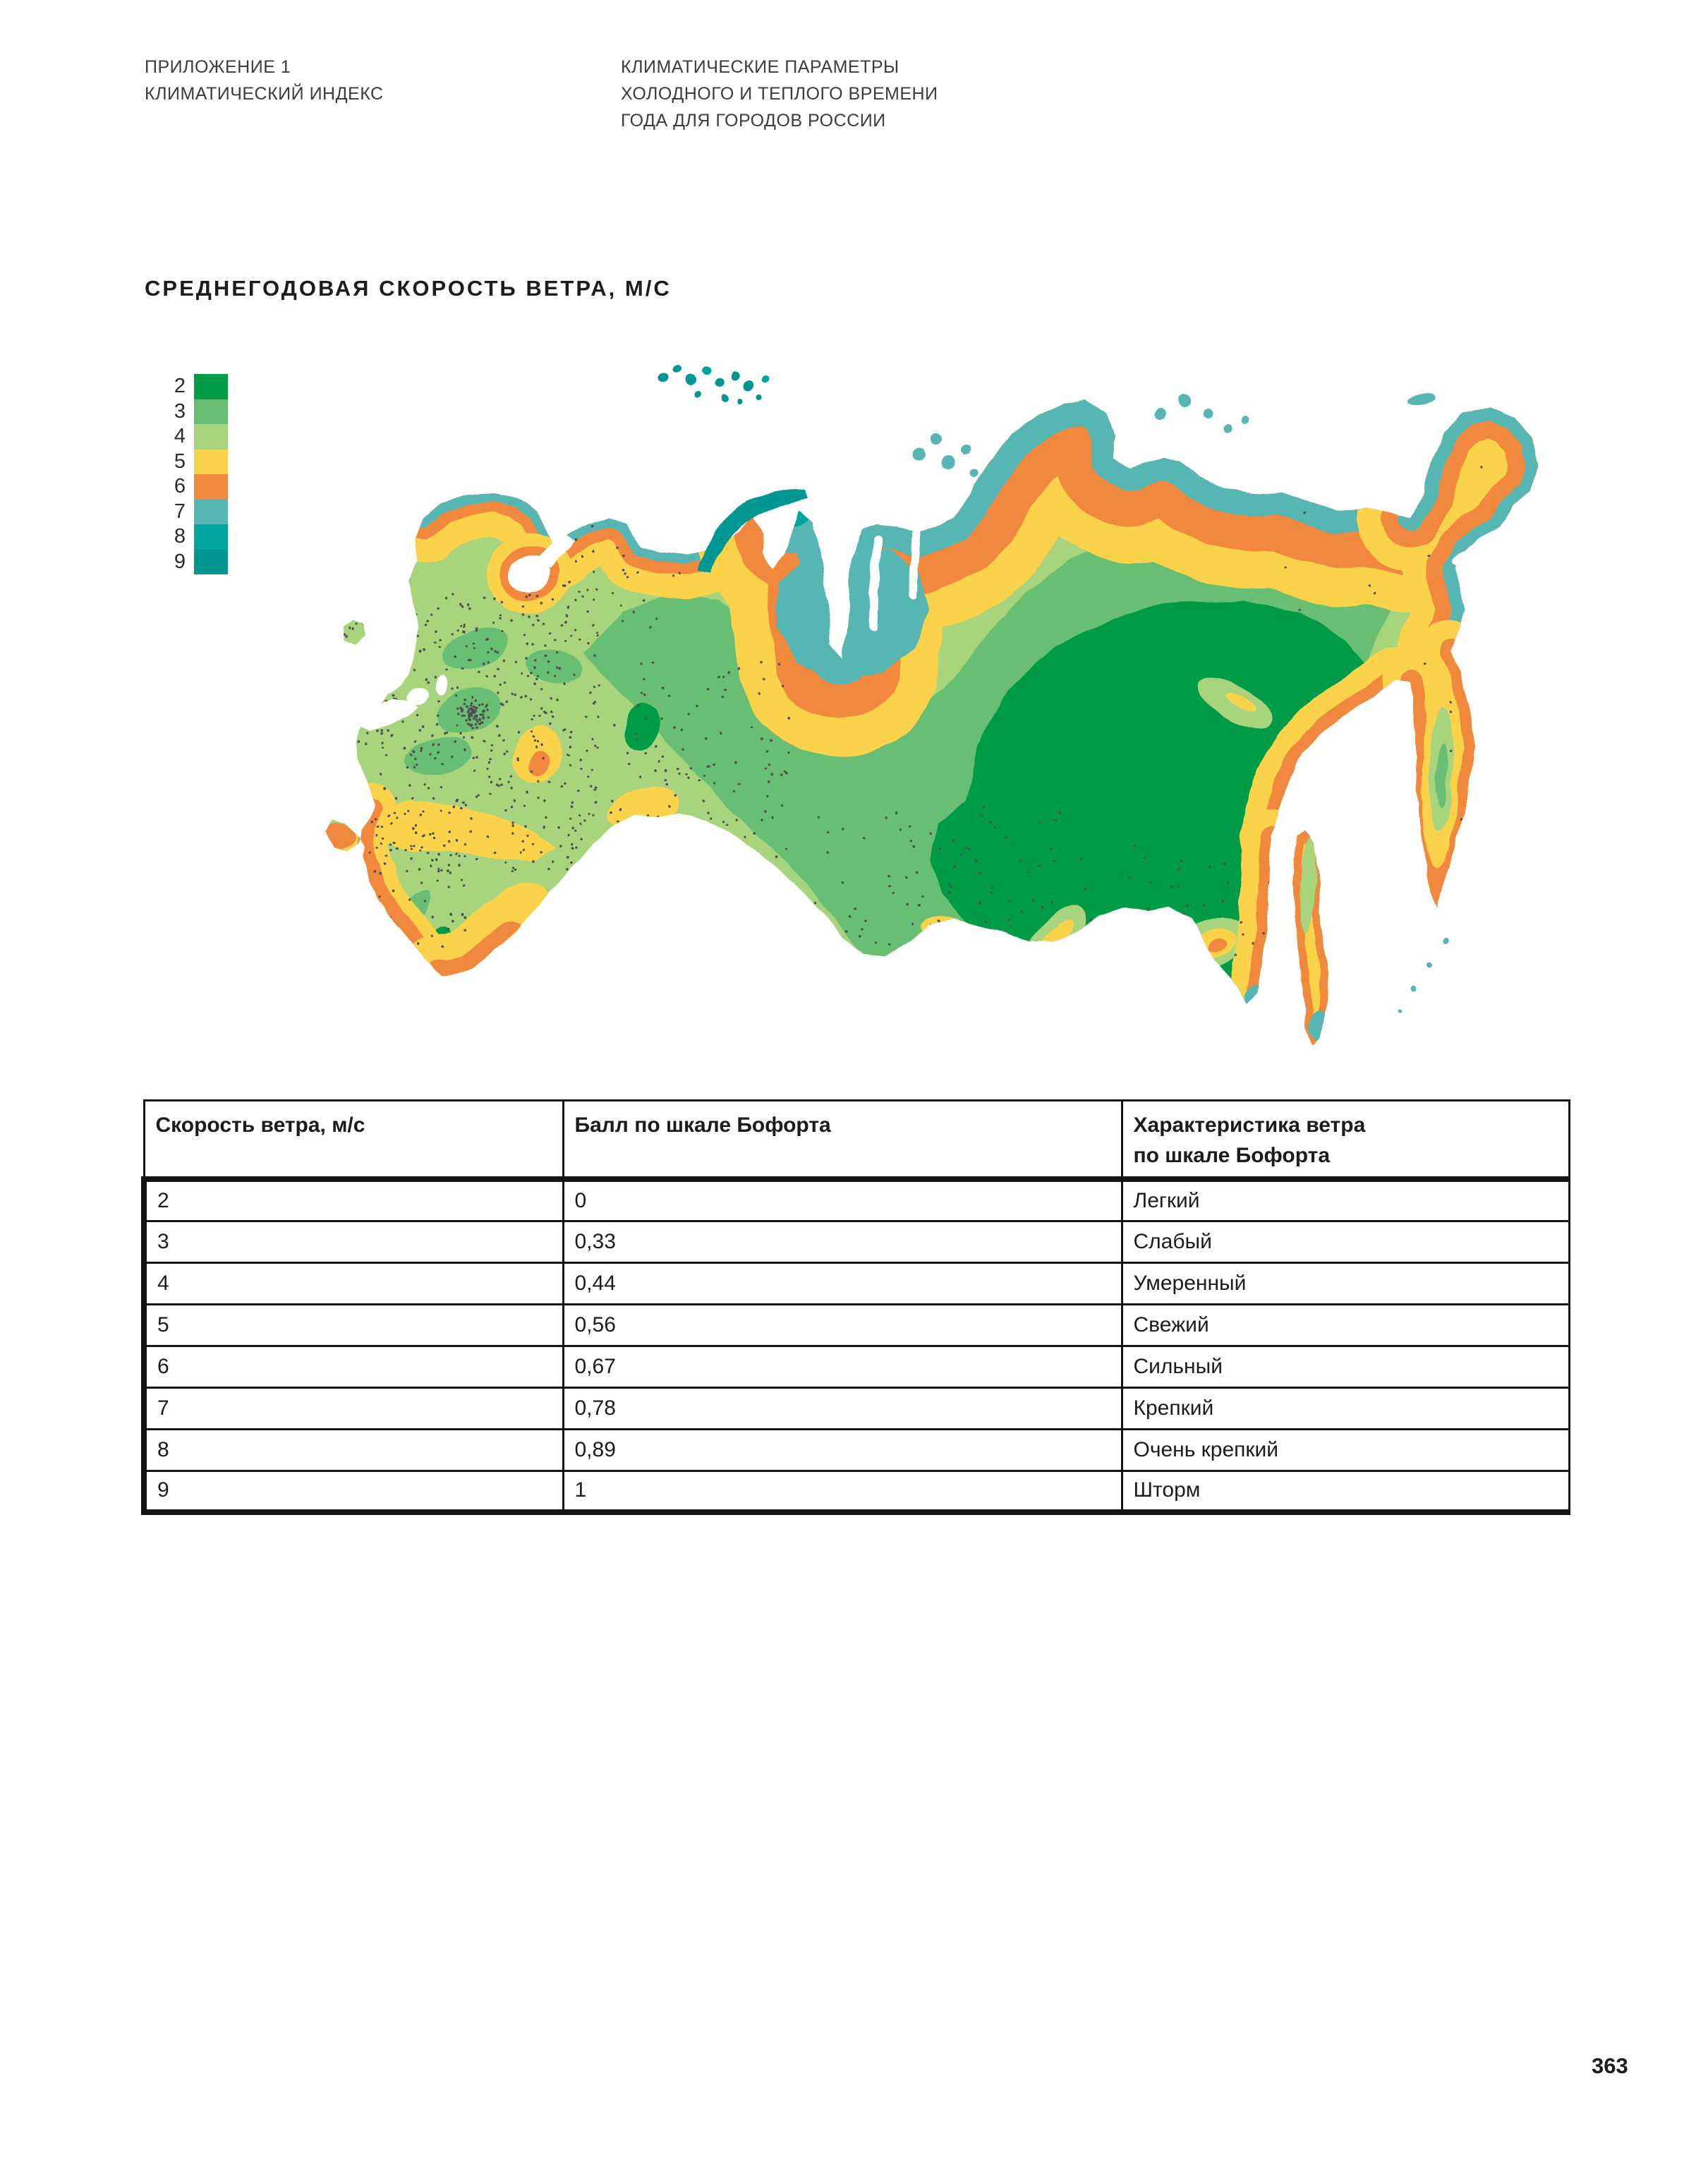 The image size is (1708, 2167). Describe the element at coordinates (554, 667) in the screenshot. I see `wind-zone-3-patch` at that location.